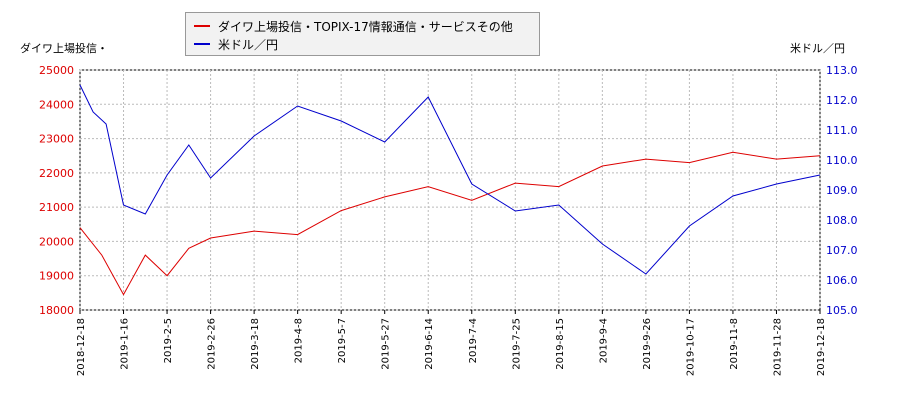 The width and height of the screenshot is (900, 400). What do you see at coordinates (821, 347) in the screenshot?
I see `x-tick-label: 2019-12-18` at bounding box center [821, 347].